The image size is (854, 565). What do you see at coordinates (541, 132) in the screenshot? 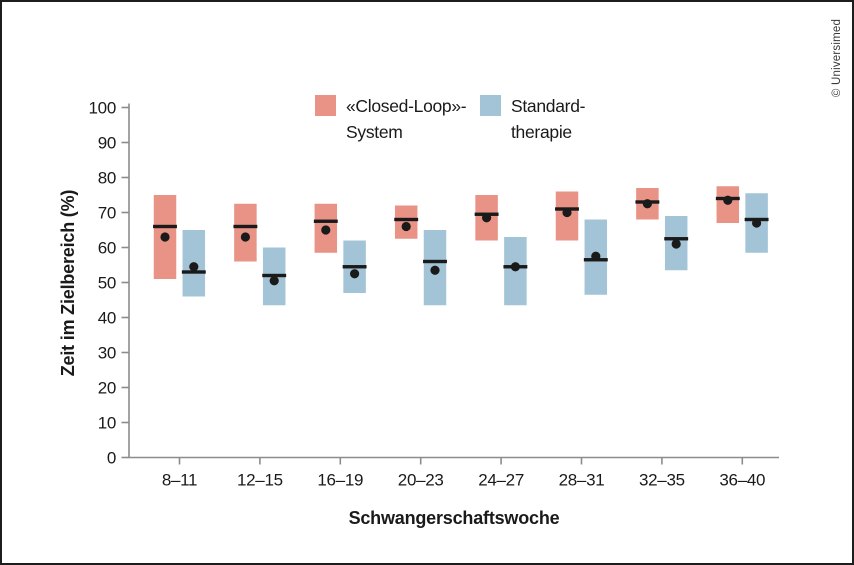
I see `legend-label-line: therapie` at bounding box center [541, 132].